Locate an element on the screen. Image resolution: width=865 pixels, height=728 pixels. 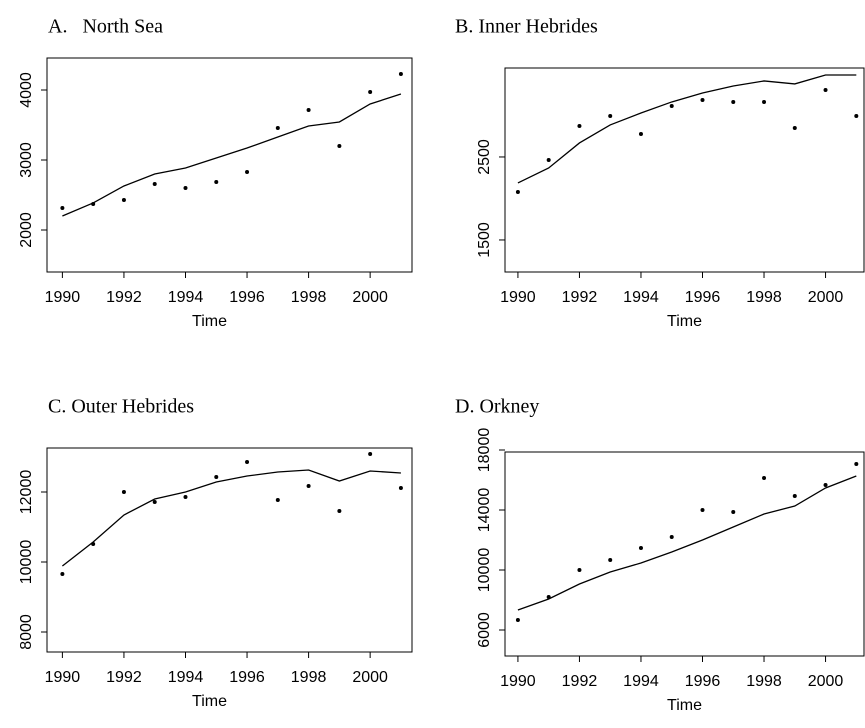
y-tick-label: 14000 is located at coordinates (484, 510).